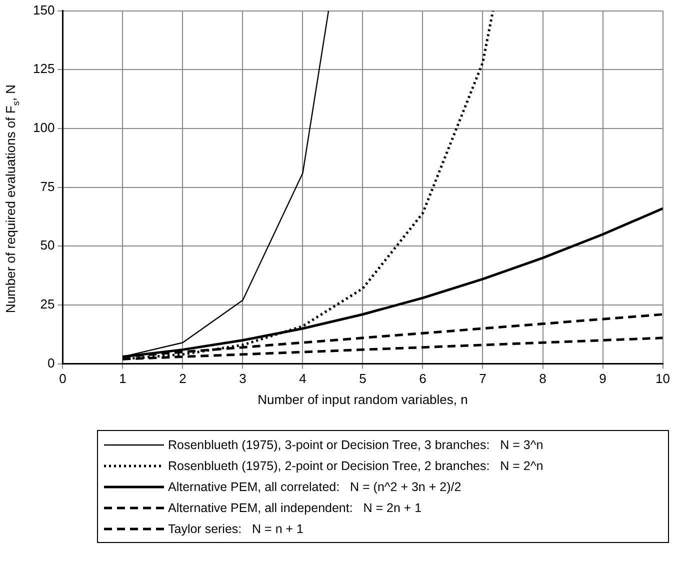 The width and height of the screenshot is (673, 572). Describe the element at coordinates (47, 186) in the screenshot. I see `y-tick-label: 75` at that location.